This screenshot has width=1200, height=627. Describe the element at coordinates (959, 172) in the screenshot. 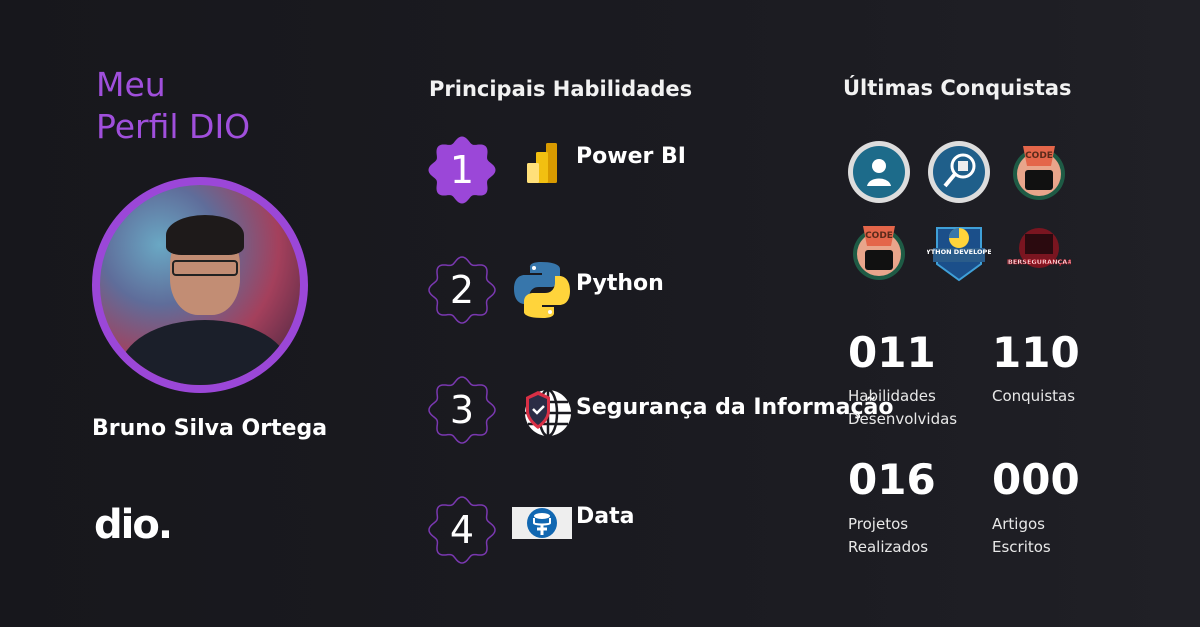

I see `search-puzzle-badge-icon` at that location.